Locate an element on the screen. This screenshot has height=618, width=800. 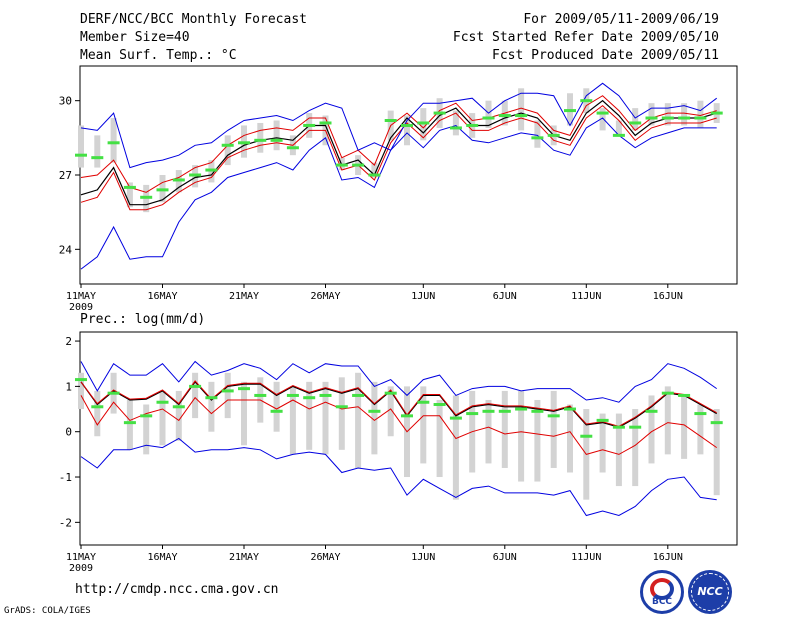
ncc-ring-icon is located at coordinates (710, 592).